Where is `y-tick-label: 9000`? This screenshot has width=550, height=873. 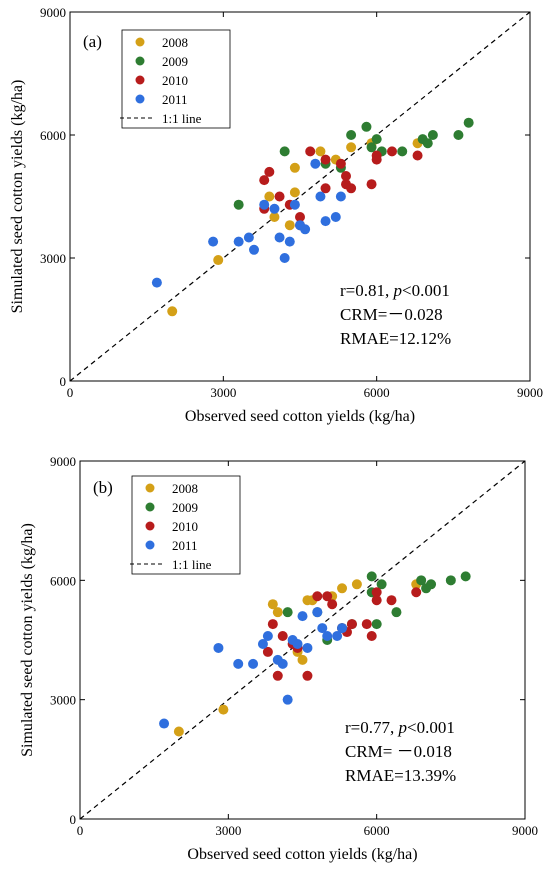
y-tick-label: 9000 is located at coordinates (53, 12).